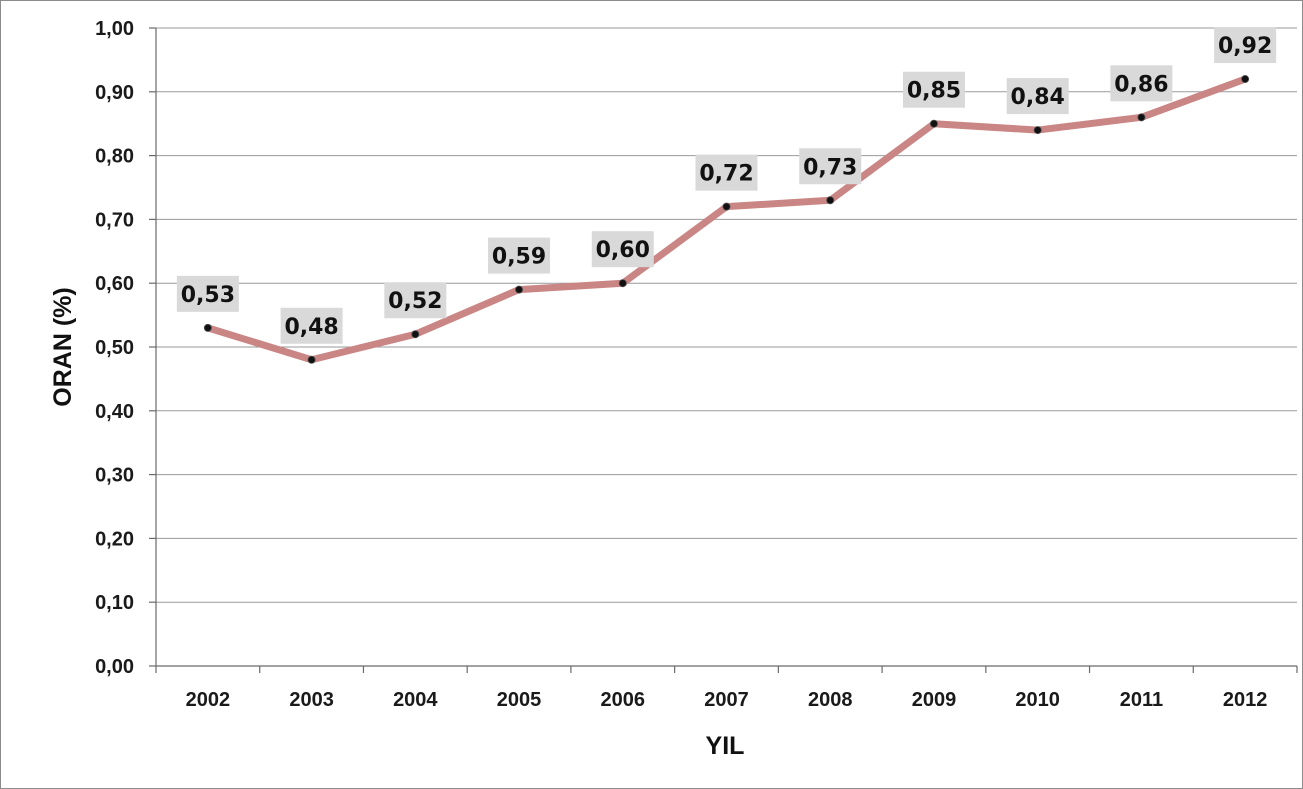 The image size is (1303, 789). I want to click on y-tick-label: 0,10, so click(114, 603).